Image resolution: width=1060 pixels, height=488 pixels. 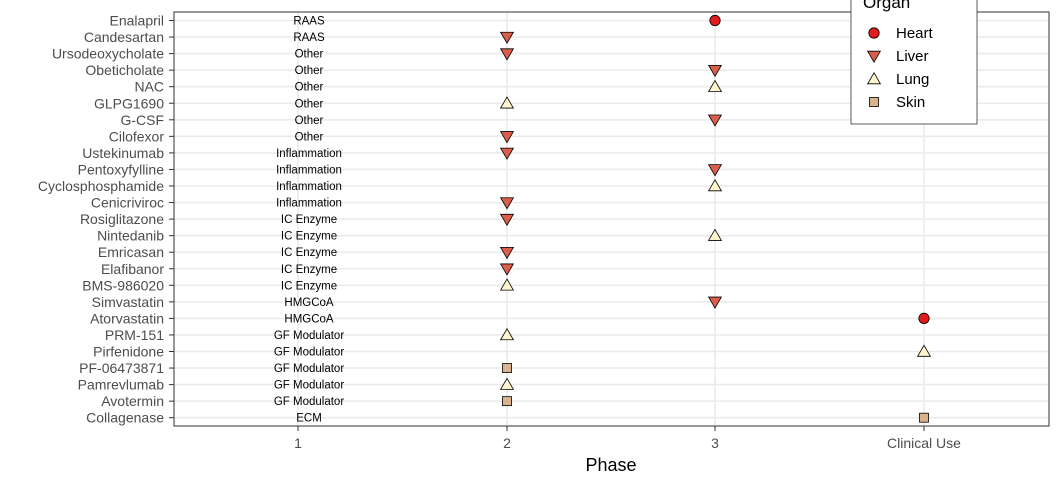 I want to click on y-tick-label: Elafibanor, so click(x=132, y=269).